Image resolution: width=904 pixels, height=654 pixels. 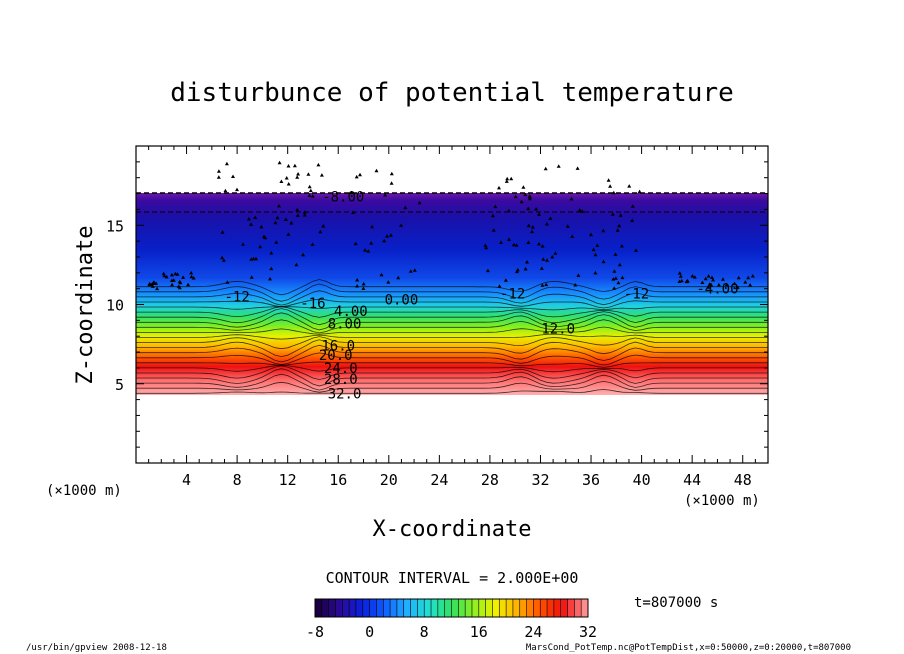 I want to click on contour-label: 20.0, so click(x=336, y=356).